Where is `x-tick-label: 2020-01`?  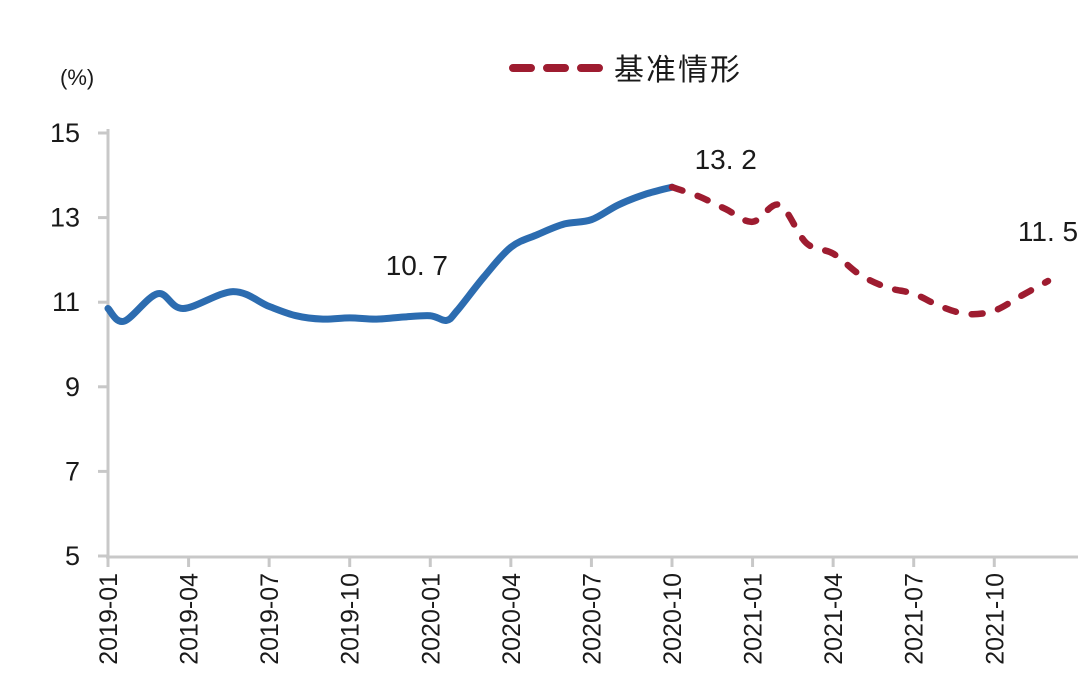 x-tick-label: 2020-01 is located at coordinates (431, 619).